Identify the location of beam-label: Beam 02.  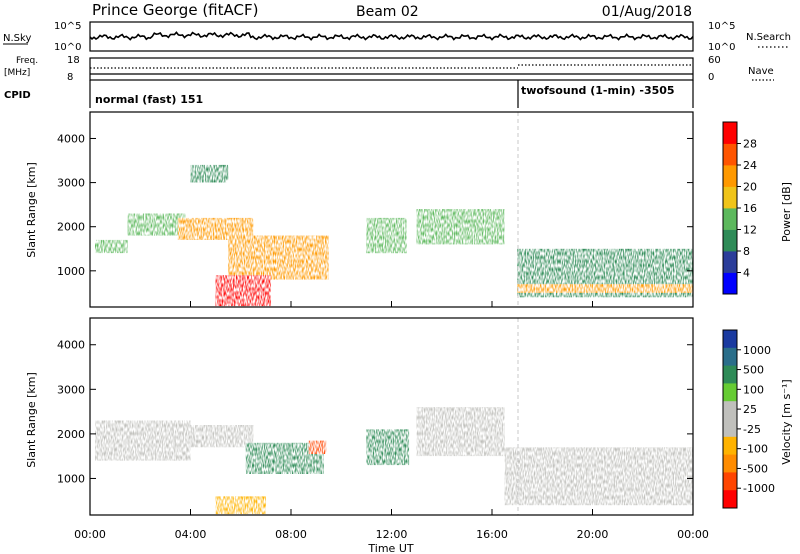
(387, 12).